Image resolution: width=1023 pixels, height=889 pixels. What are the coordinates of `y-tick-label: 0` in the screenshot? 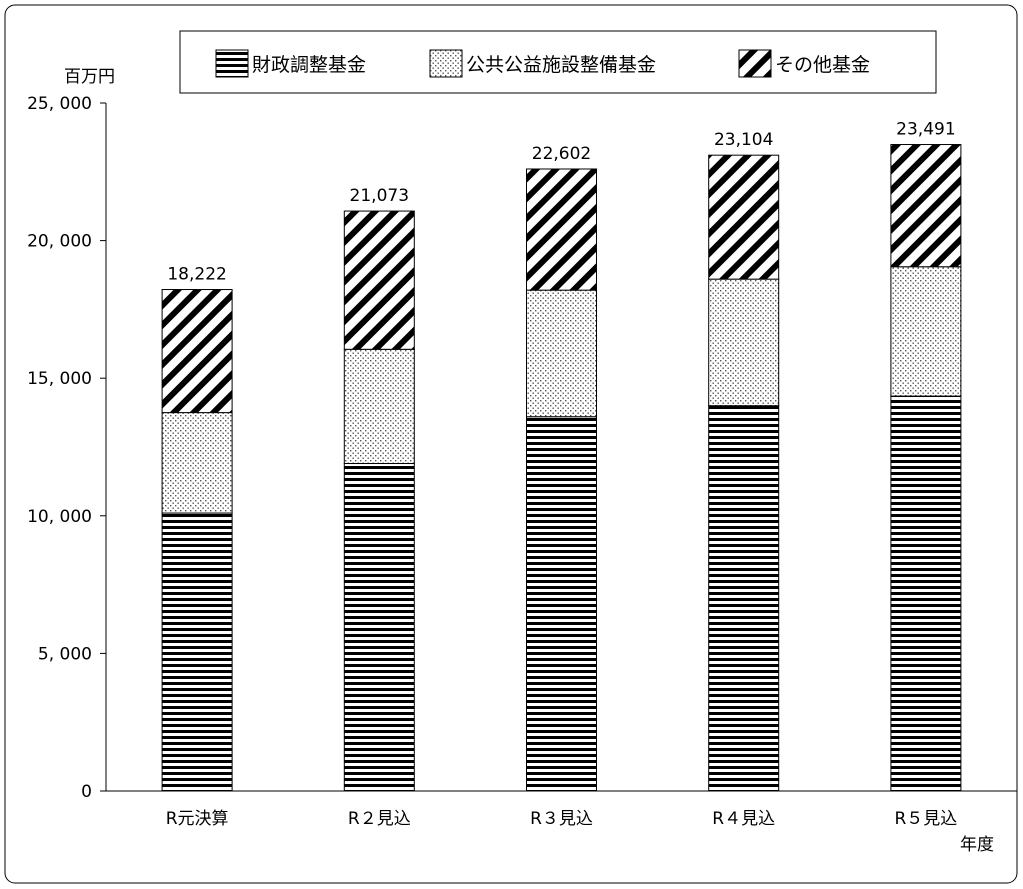 It's located at (86, 792).